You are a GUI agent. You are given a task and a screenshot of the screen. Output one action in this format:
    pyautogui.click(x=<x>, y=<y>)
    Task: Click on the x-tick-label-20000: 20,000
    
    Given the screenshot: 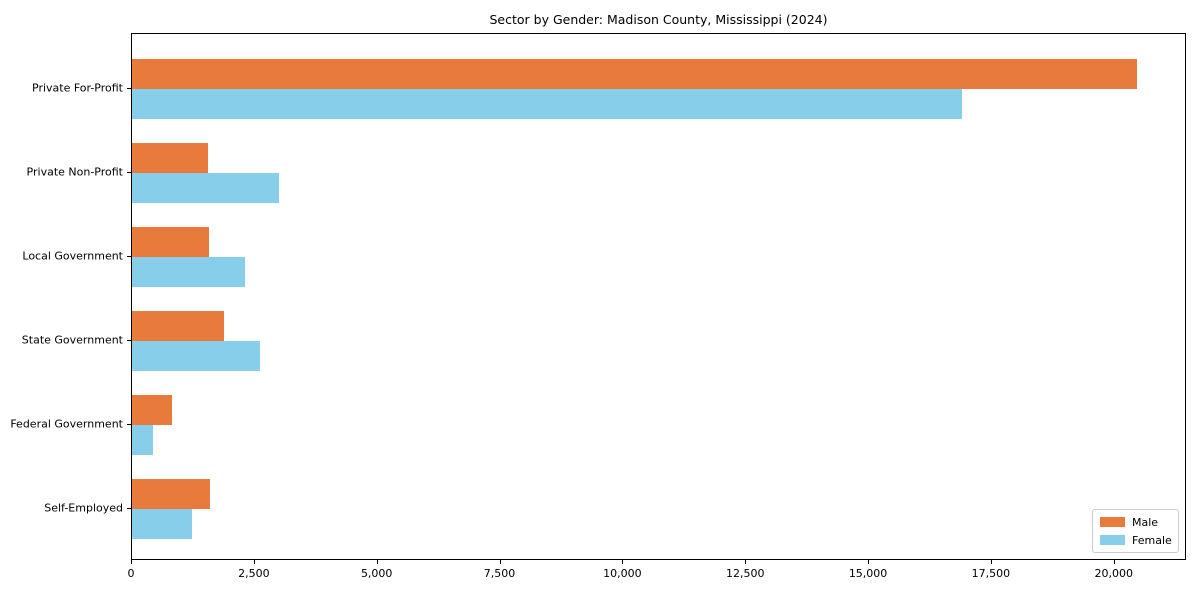 What is the action you would take?
    pyautogui.click(x=1114, y=573)
    